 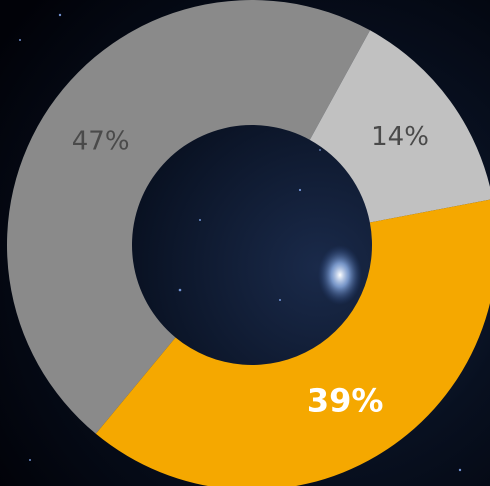 What do you see at coordinates (345, 401) in the screenshot?
I see `value-label: 39%` at bounding box center [345, 401].